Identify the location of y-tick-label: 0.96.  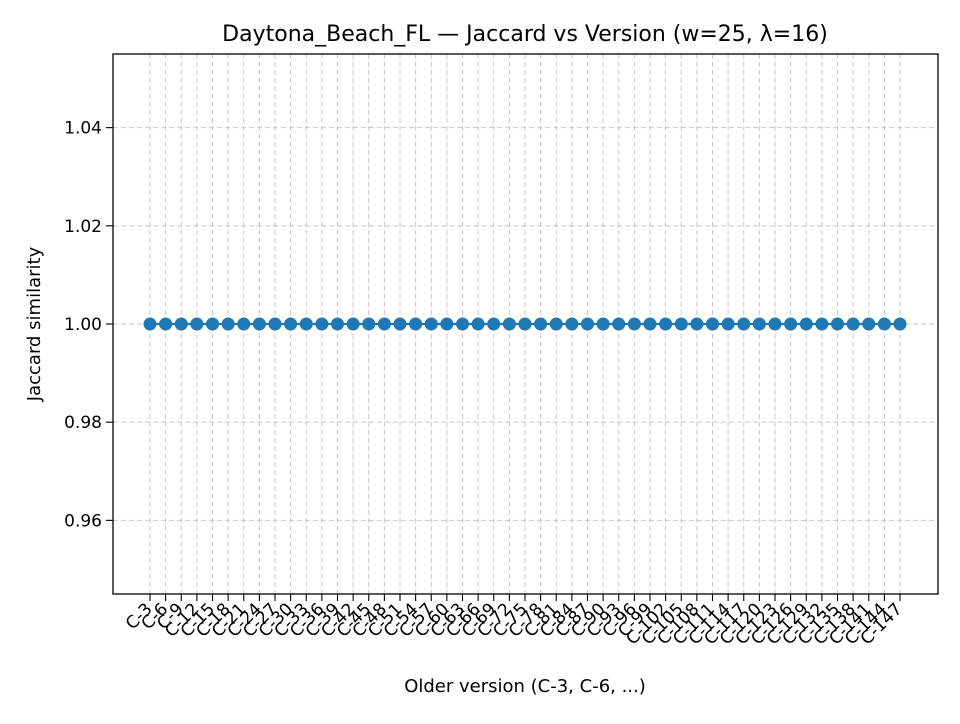
(83, 521).